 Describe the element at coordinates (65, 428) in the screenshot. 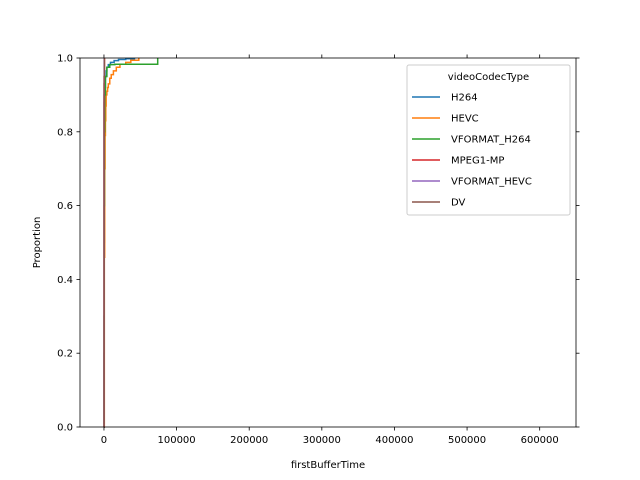

I see `y-tick-label: 0.0` at that location.